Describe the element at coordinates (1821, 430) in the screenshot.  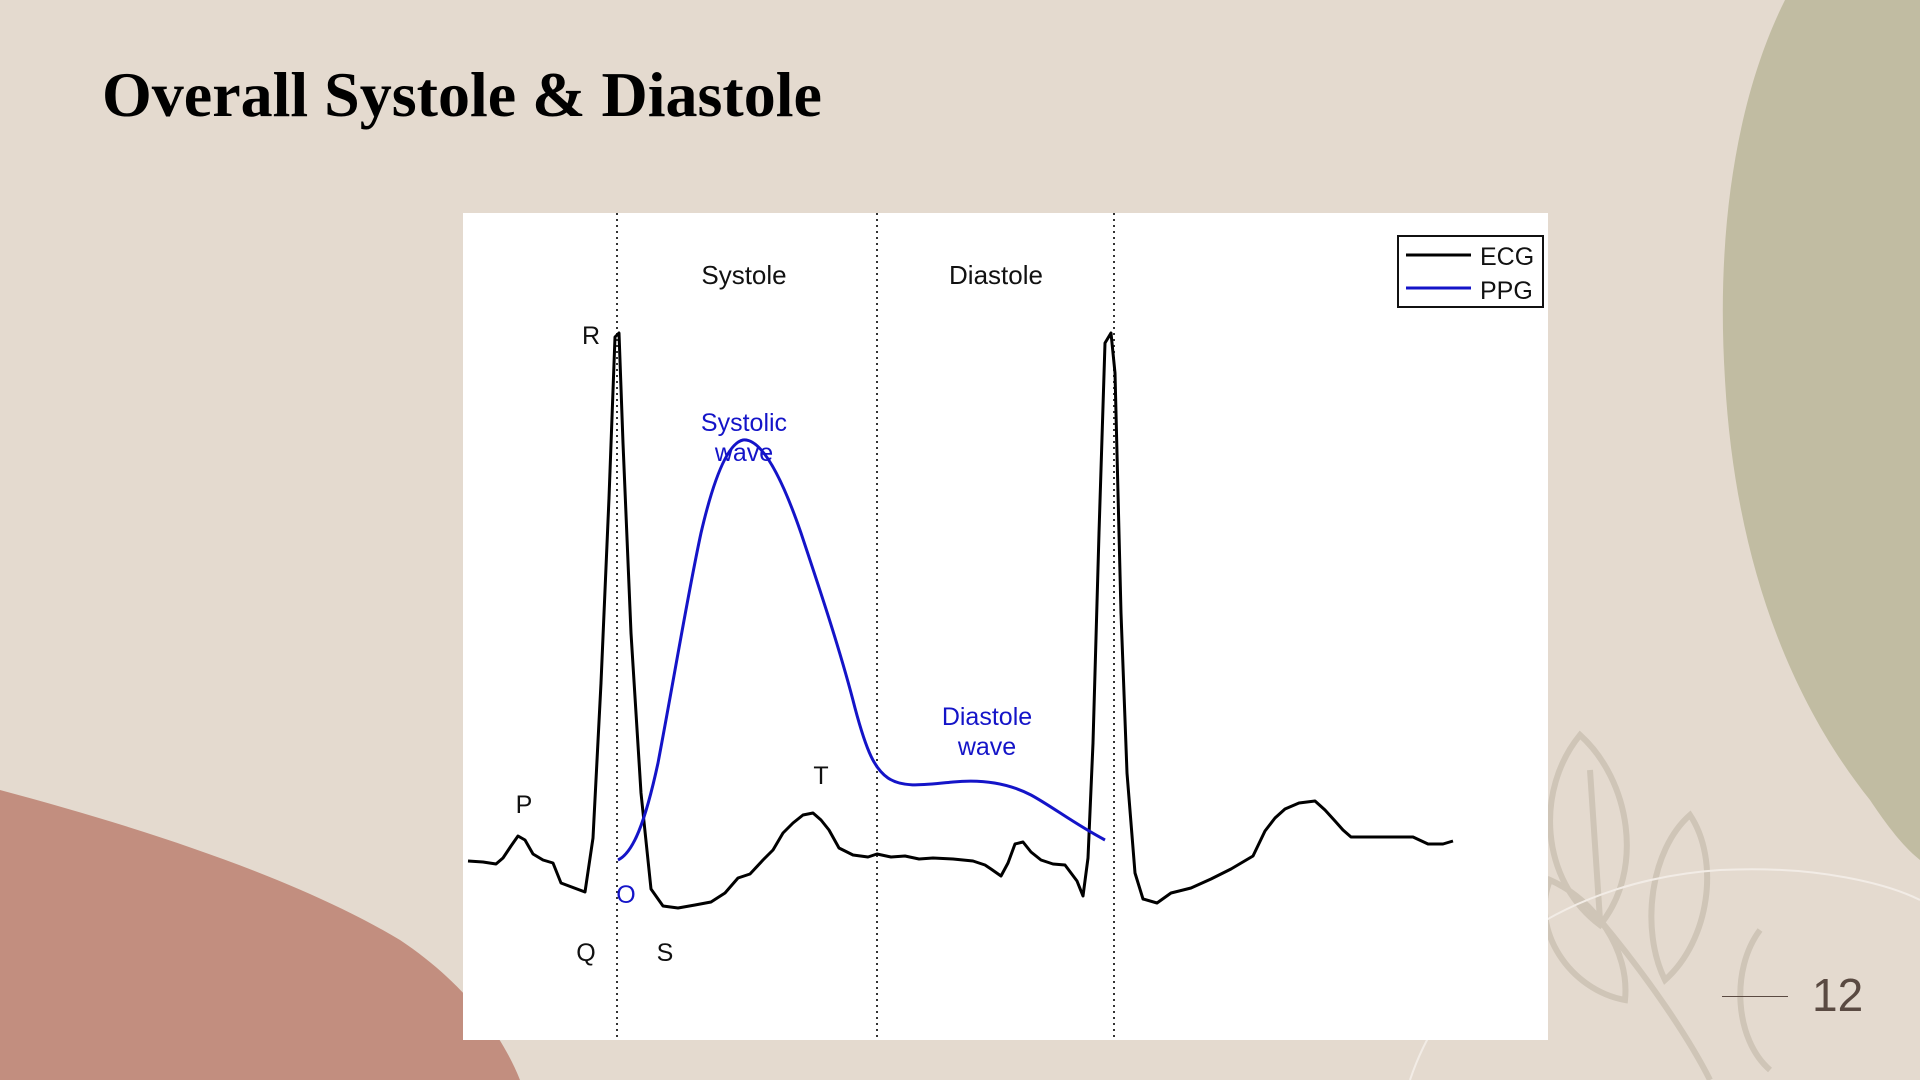
I see `olive-shape` at that location.